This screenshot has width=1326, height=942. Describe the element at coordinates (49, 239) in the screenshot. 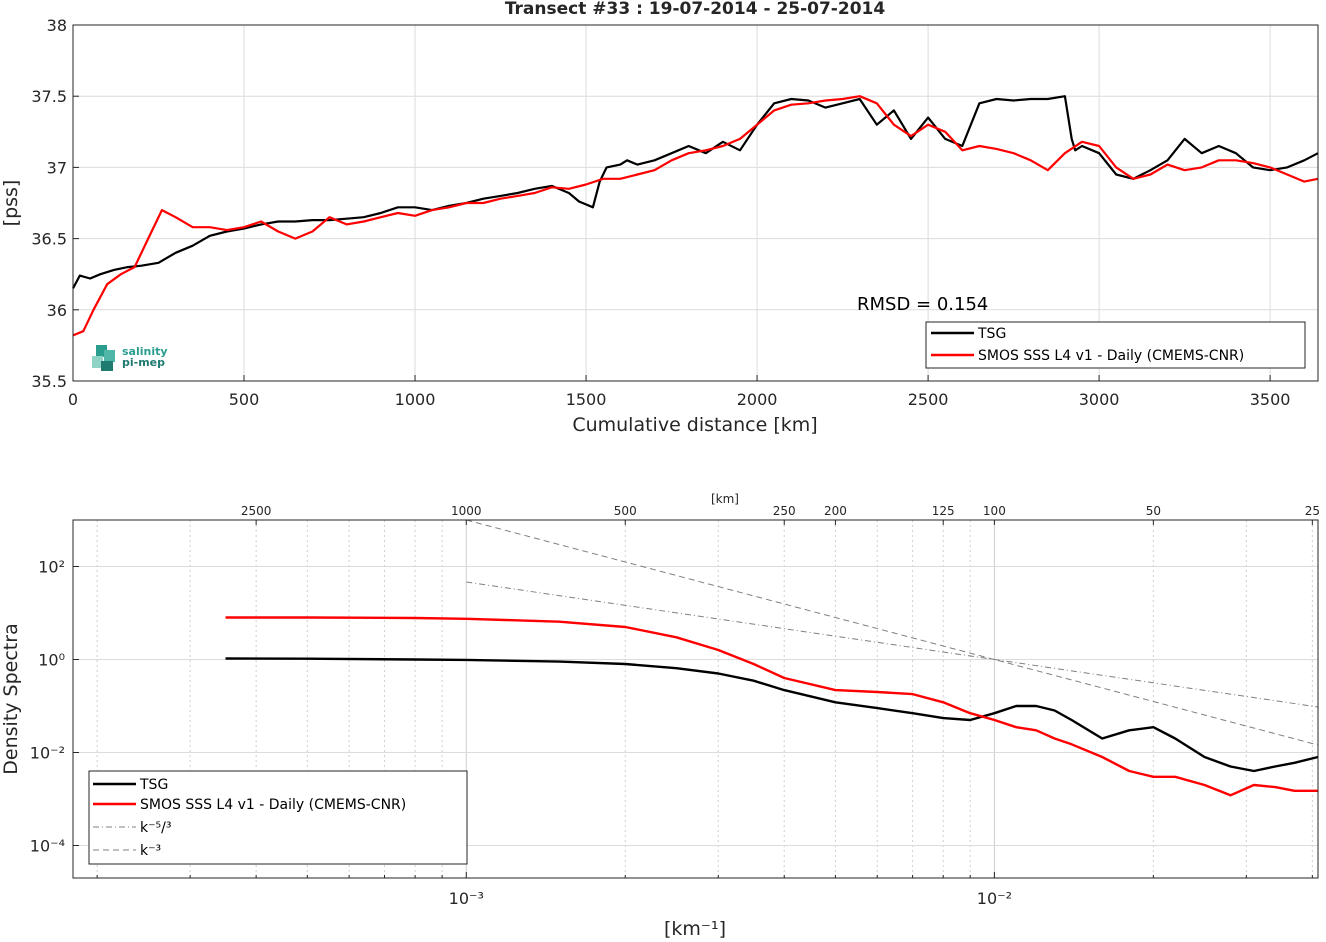

I see `top-y-tick-label: 36.5` at that location.